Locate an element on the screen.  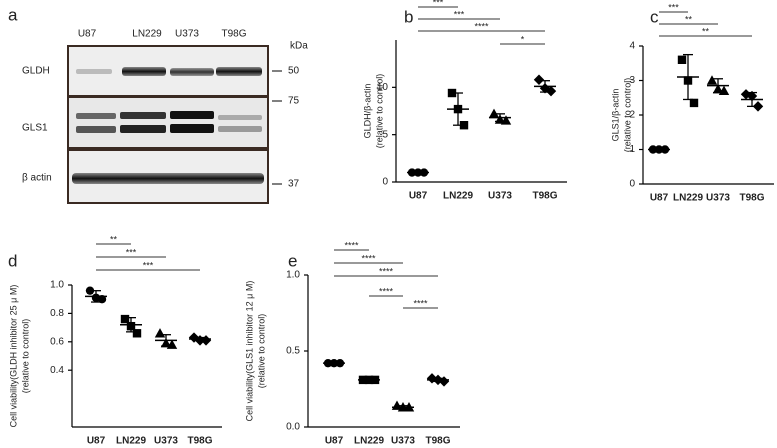
y-axis-label: Cell viability(GLS1 inhibitor 12 μ M) is located at coordinates (249, 351).